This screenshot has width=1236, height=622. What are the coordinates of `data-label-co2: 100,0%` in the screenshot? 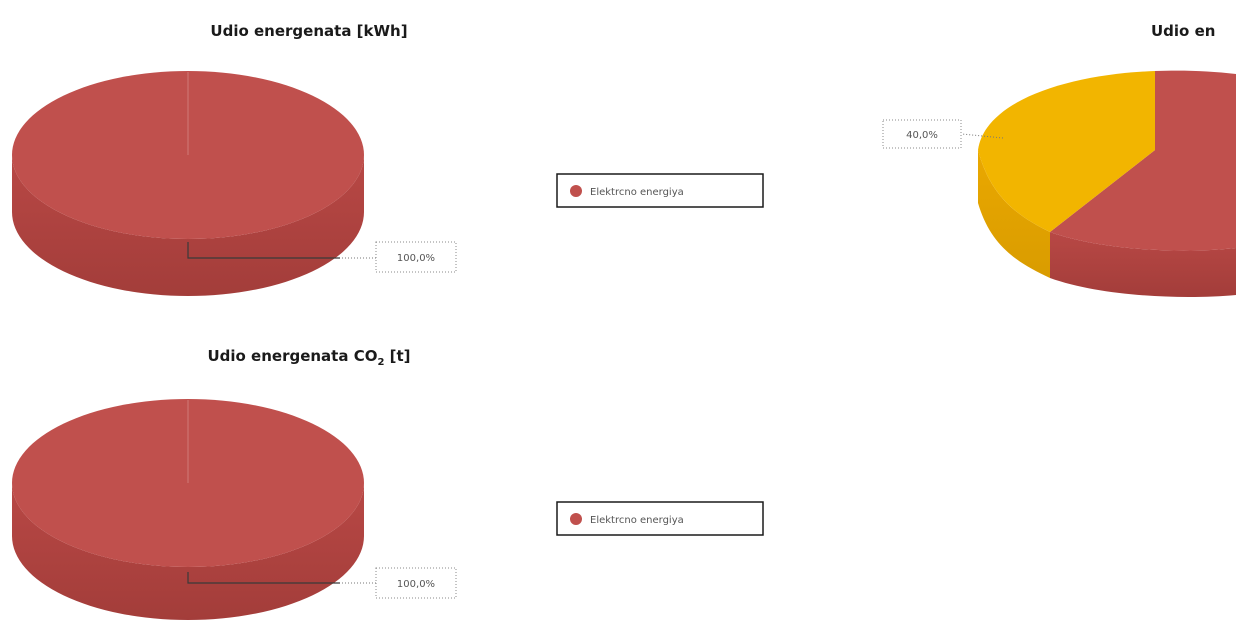 It's located at (416, 584).